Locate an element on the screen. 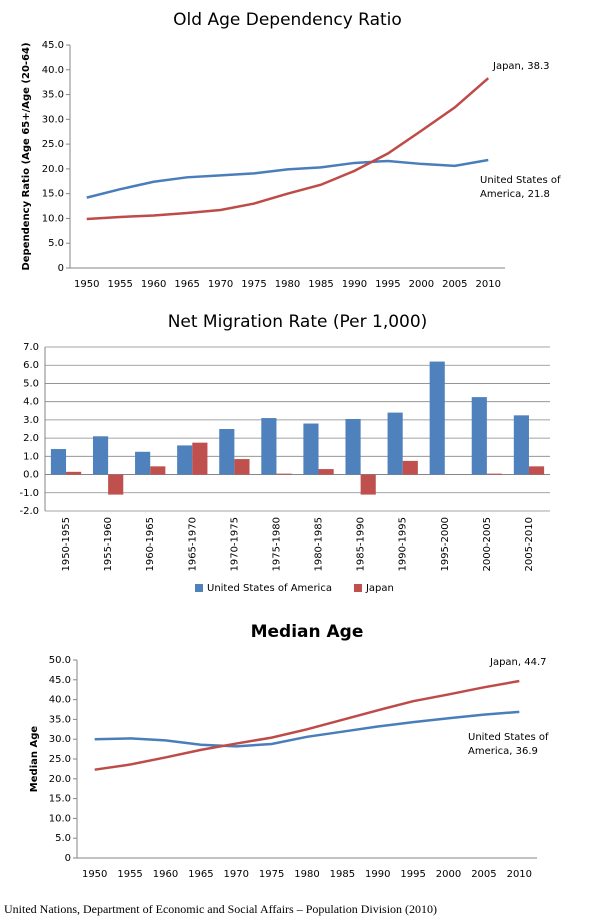 The width and height of the screenshot is (595, 922). annotation: America, 21.8 is located at coordinates (515, 194).